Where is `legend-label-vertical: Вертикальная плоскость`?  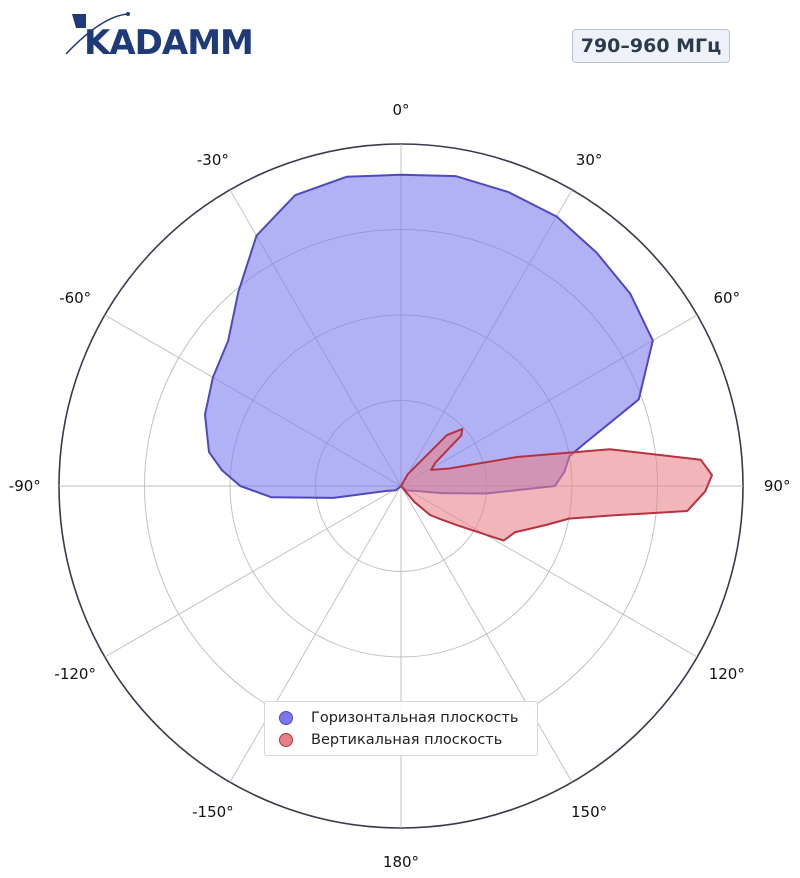
legend-label-vertical: Вертикальная плоскость is located at coordinates (407, 740).